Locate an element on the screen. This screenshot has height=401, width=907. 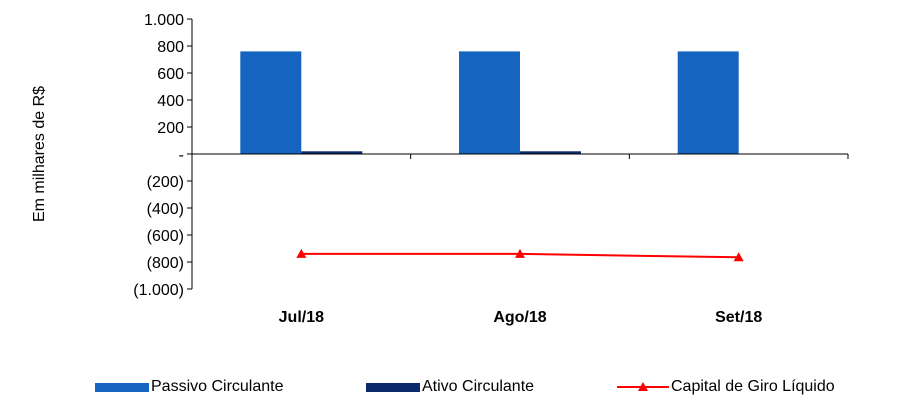
y-tick-label: 600 is located at coordinates (170, 74).